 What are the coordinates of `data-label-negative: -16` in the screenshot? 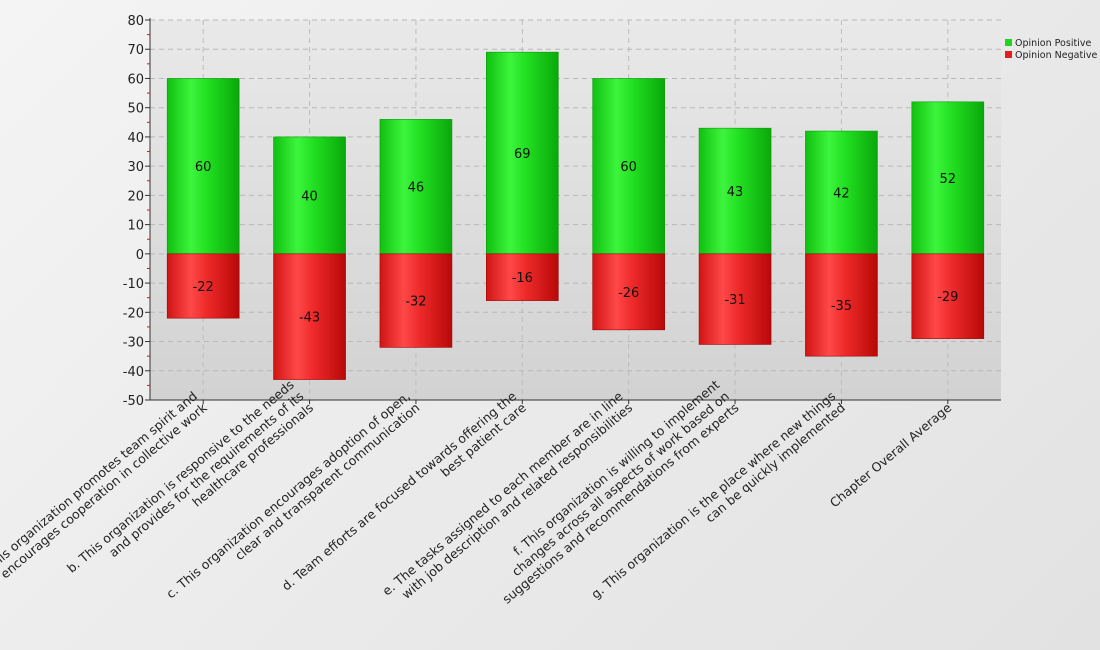 It's located at (522, 278).